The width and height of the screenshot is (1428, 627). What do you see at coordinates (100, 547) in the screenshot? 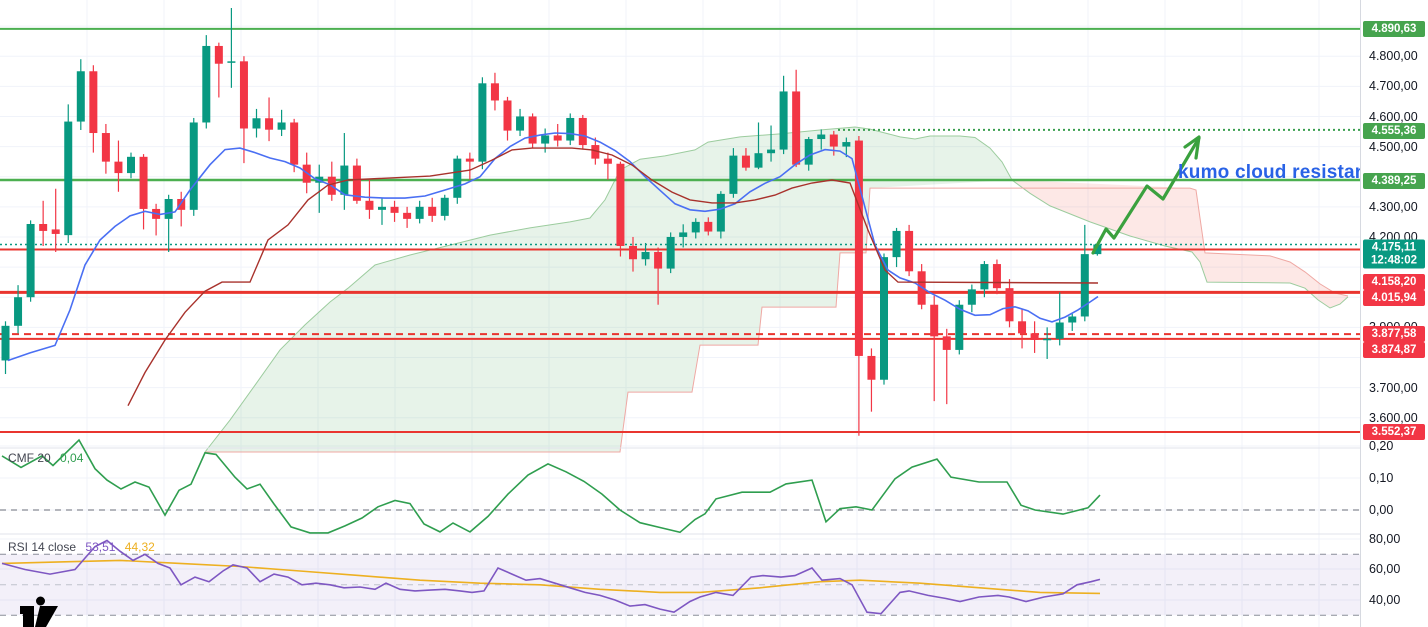
I see `rsi-value: 53,51` at bounding box center [100, 547].